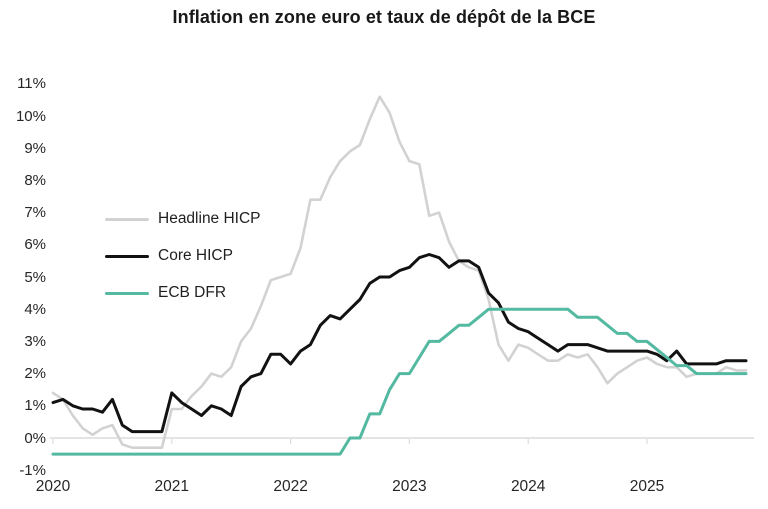 The height and width of the screenshot is (509, 768). What do you see at coordinates (127, 256) in the screenshot?
I see `legend-swatch-core-hicp` at bounding box center [127, 256].